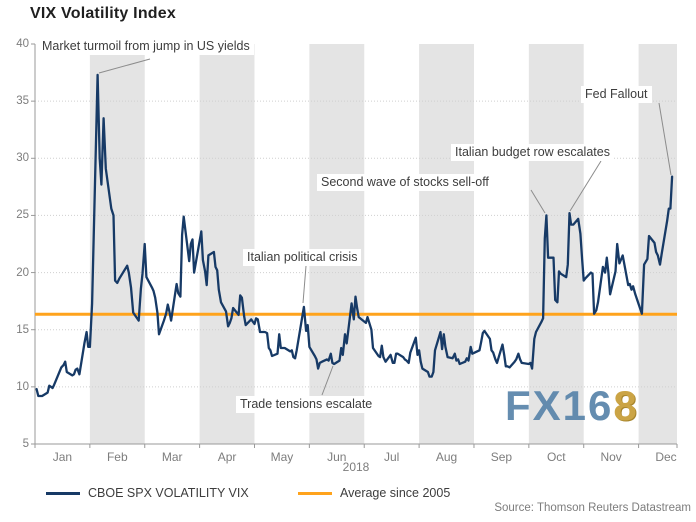  I want to click on x-tick-label: Aug, so click(446, 457).